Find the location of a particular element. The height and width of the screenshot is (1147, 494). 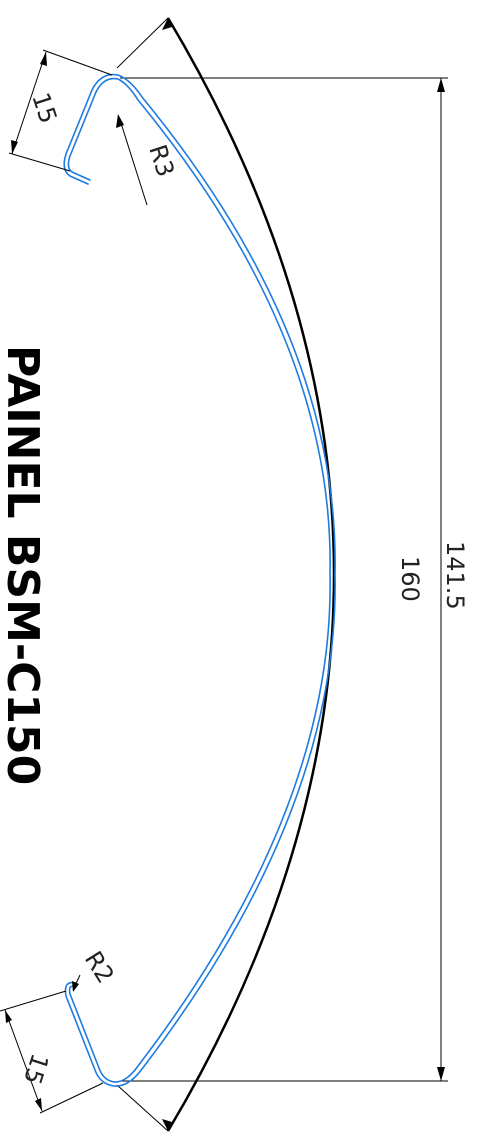

bottom-lip-label: 15 is located at coordinates (36, 1069).